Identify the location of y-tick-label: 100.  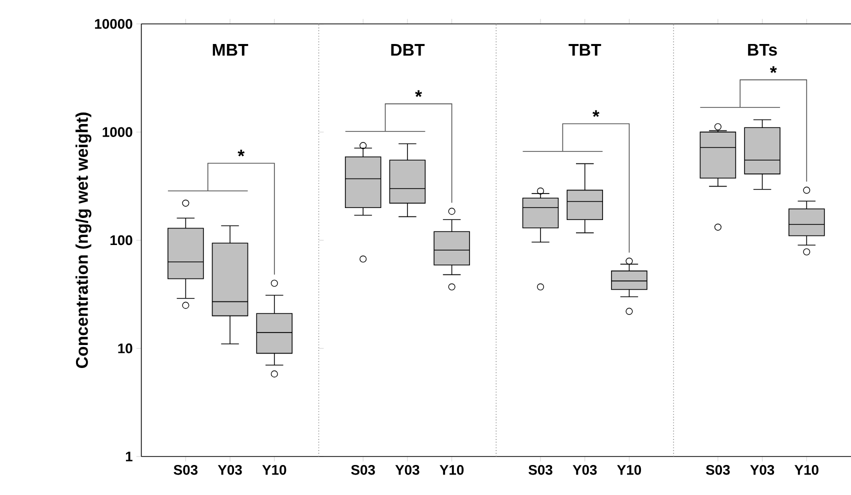
(121, 240).